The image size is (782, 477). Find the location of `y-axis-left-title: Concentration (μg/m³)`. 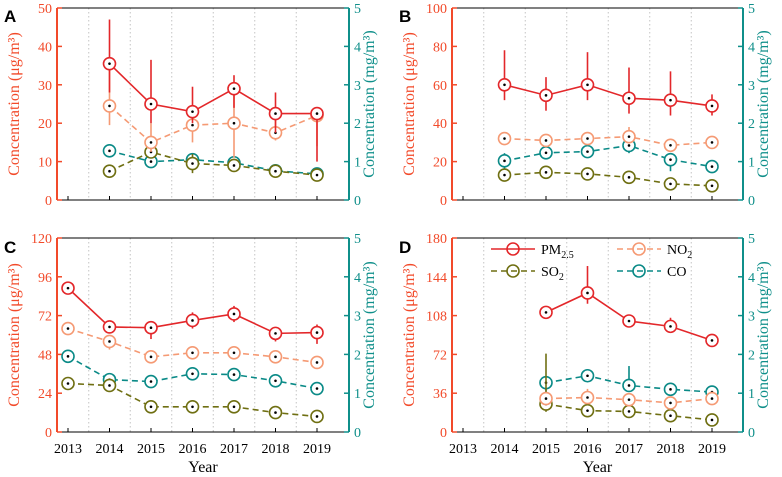

y-axis-left-title: Concentration (μg/m³) is located at coordinates (14, 104).